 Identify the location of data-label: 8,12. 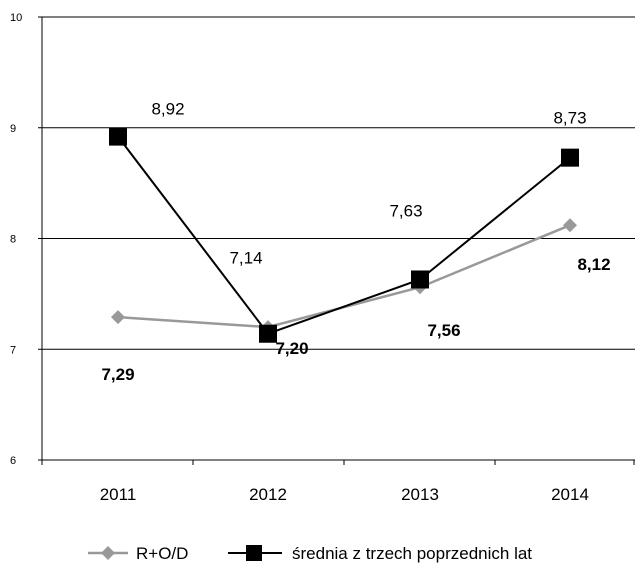
(593, 264).